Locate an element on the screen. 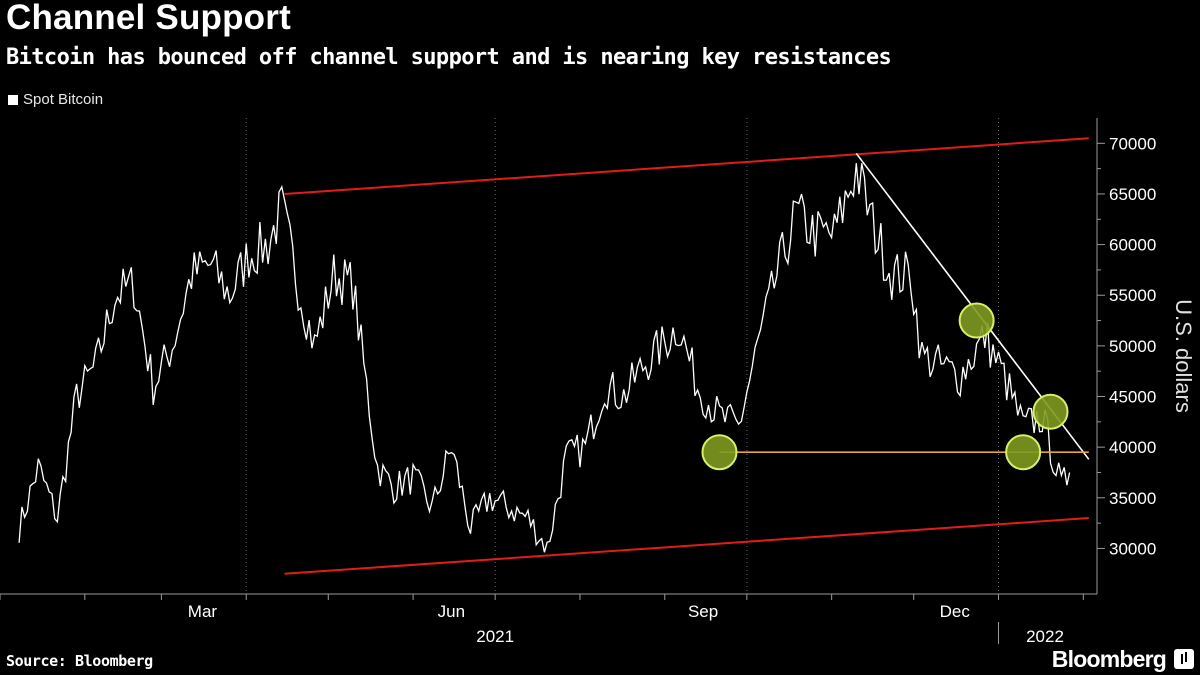  upper-channel-line is located at coordinates (686, 166).